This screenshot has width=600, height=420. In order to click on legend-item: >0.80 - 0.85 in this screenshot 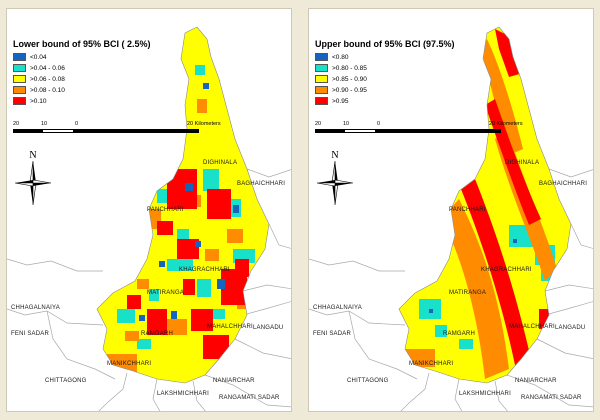, I will do `click(385, 68)`.